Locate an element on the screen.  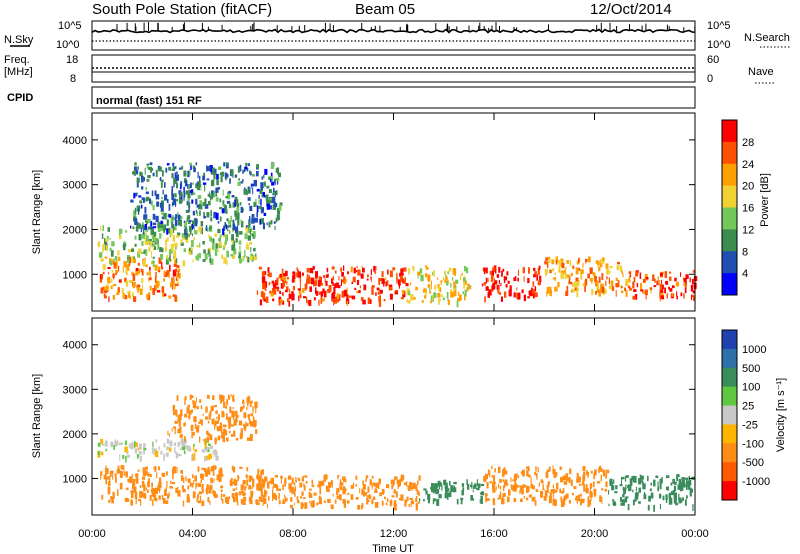
y-tick-label: 2000 is located at coordinates (75, 230).